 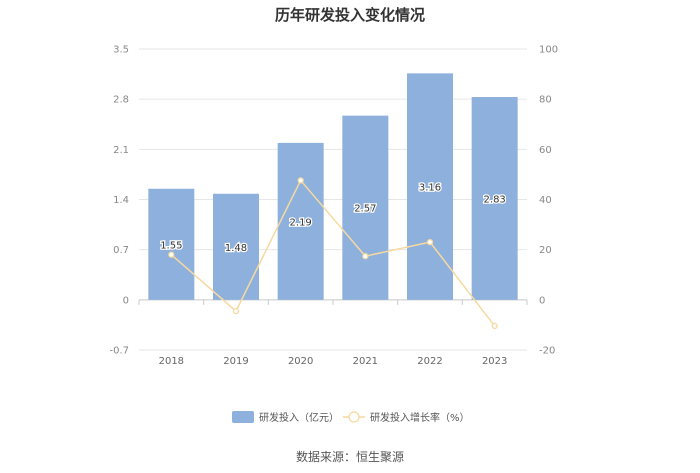 I want to click on y-right-tick-label: 100, so click(x=548, y=50).